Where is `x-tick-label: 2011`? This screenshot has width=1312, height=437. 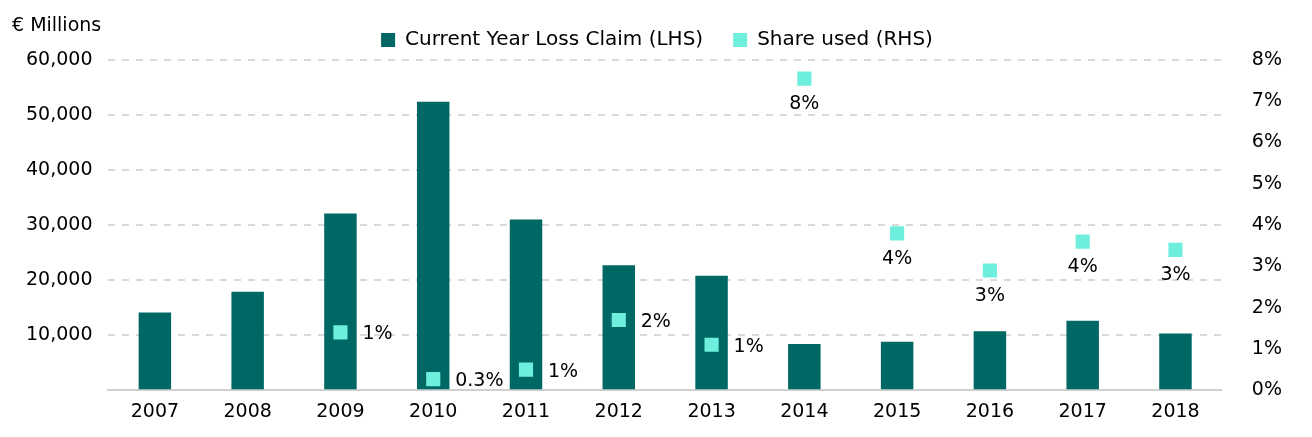
x-tick-label: 2011 is located at coordinates (526, 409).